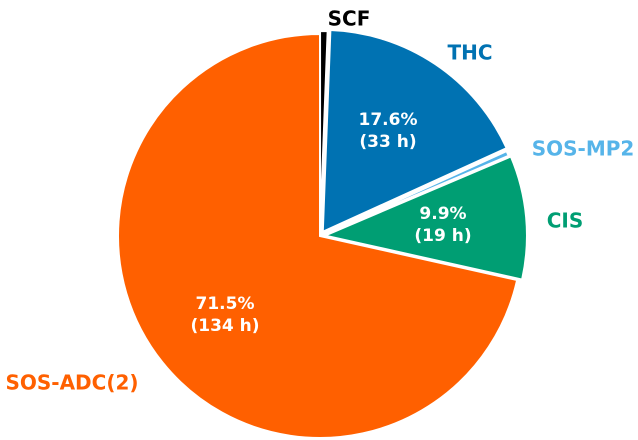 This screenshot has width=638, height=440. Describe the element at coordinates (416, 192) in the screenshot. I see `pie-slice-sos-mp2` at that location.